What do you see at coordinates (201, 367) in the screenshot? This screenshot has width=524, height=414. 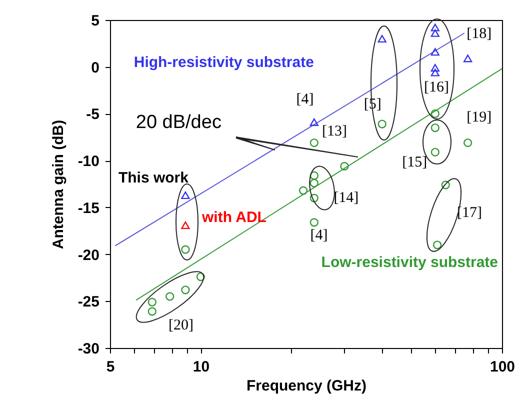 I see `x-tick-label: 10` at bounding box center [201, 367].